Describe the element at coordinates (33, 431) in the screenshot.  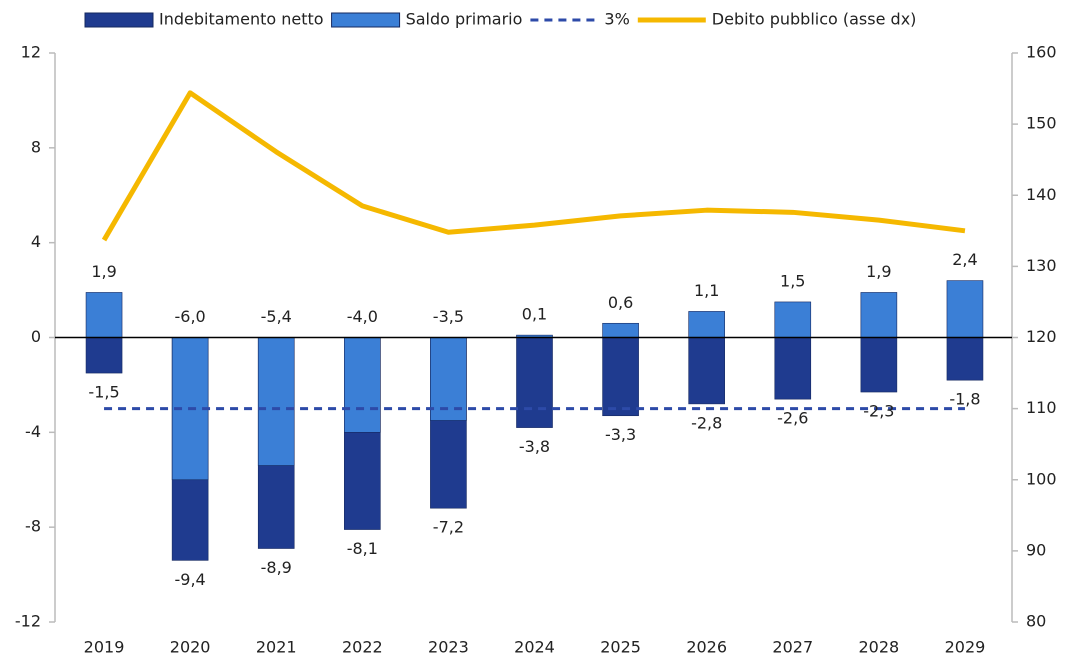
I see `y-tick-label: -4` at that location.